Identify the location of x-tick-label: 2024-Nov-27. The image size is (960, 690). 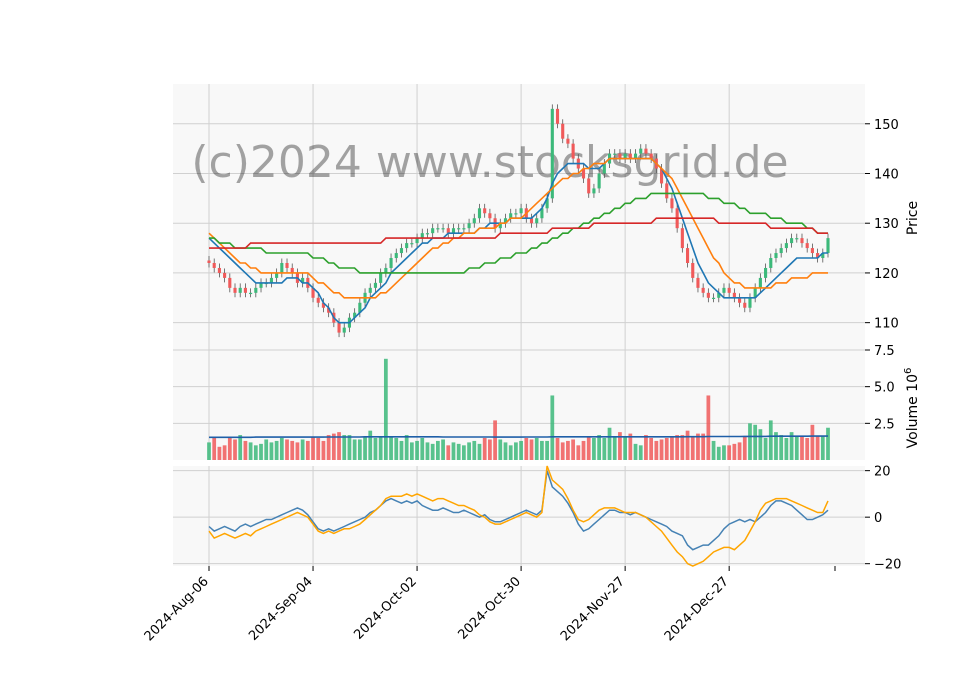
(593, 609).